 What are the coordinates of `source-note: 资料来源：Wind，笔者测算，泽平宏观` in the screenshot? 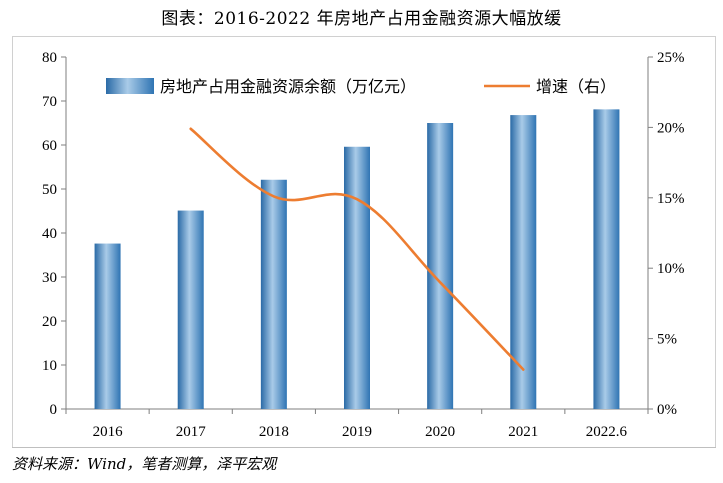 It's located at (144, 464).